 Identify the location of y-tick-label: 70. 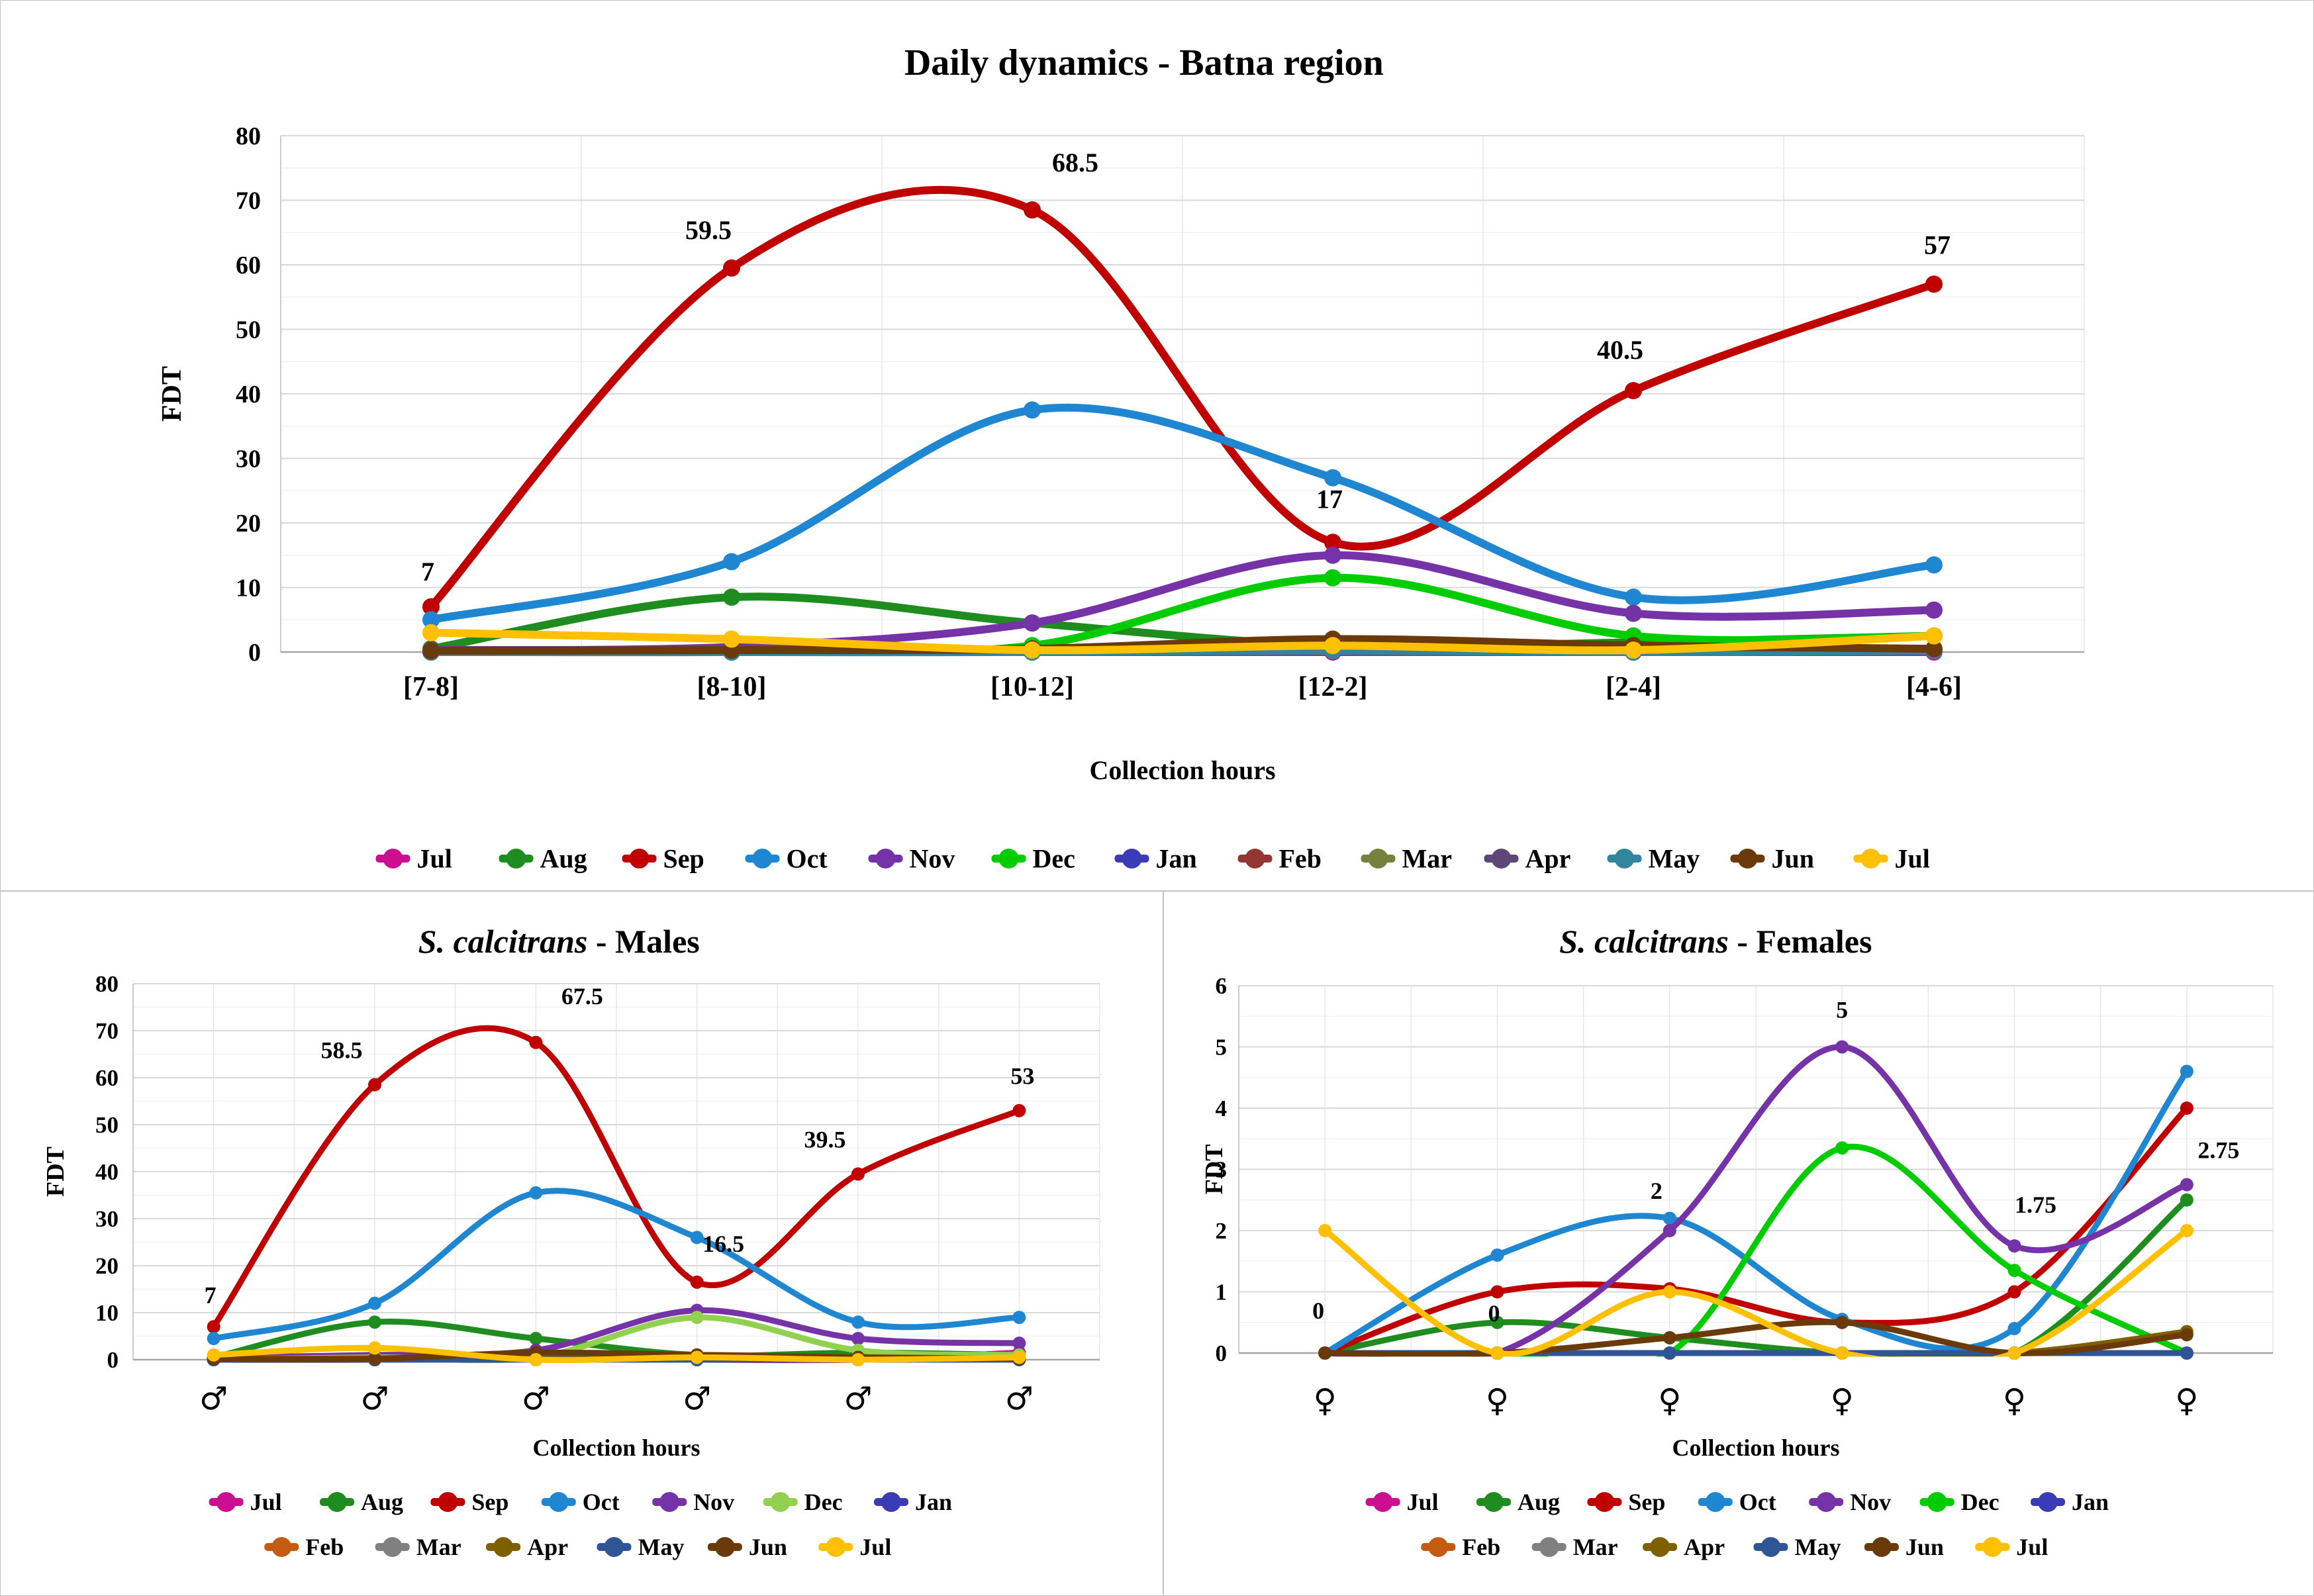
(107, 1031).